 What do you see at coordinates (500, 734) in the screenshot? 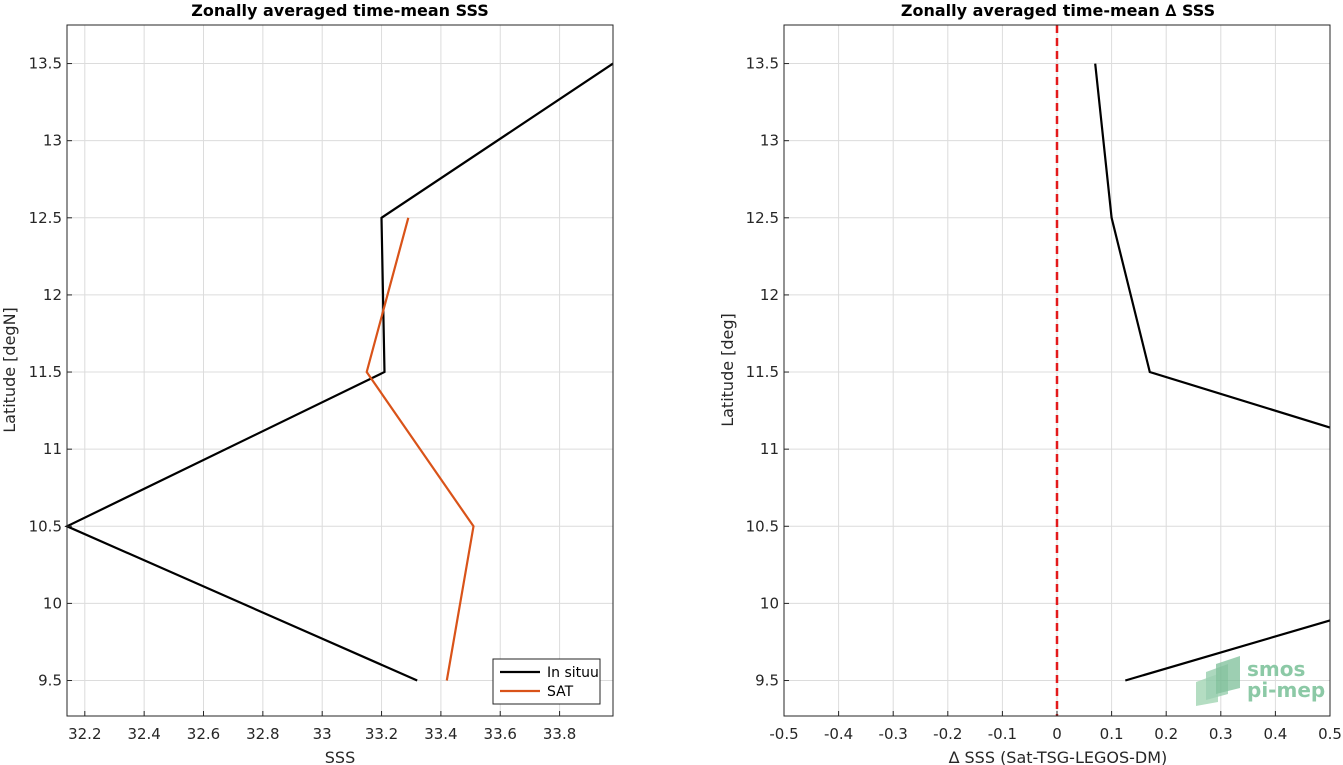
I see `x-tick-label: 33.6` at bounding box center [500, 734].